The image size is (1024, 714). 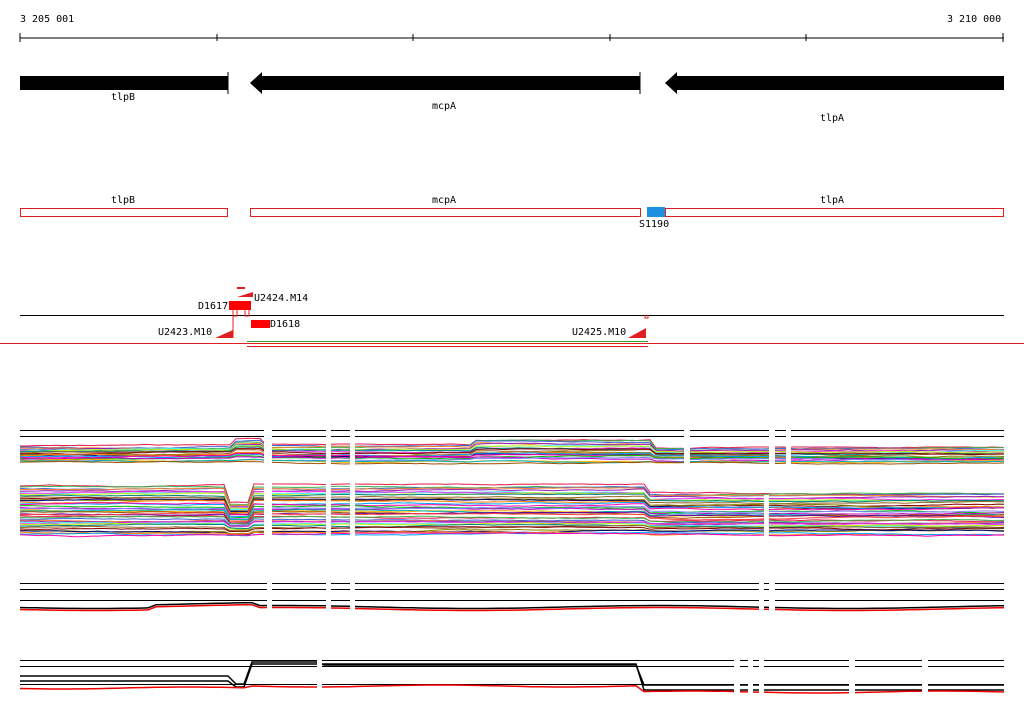 I want to click on transcript-D1618-box, so click(x=260, y=324).